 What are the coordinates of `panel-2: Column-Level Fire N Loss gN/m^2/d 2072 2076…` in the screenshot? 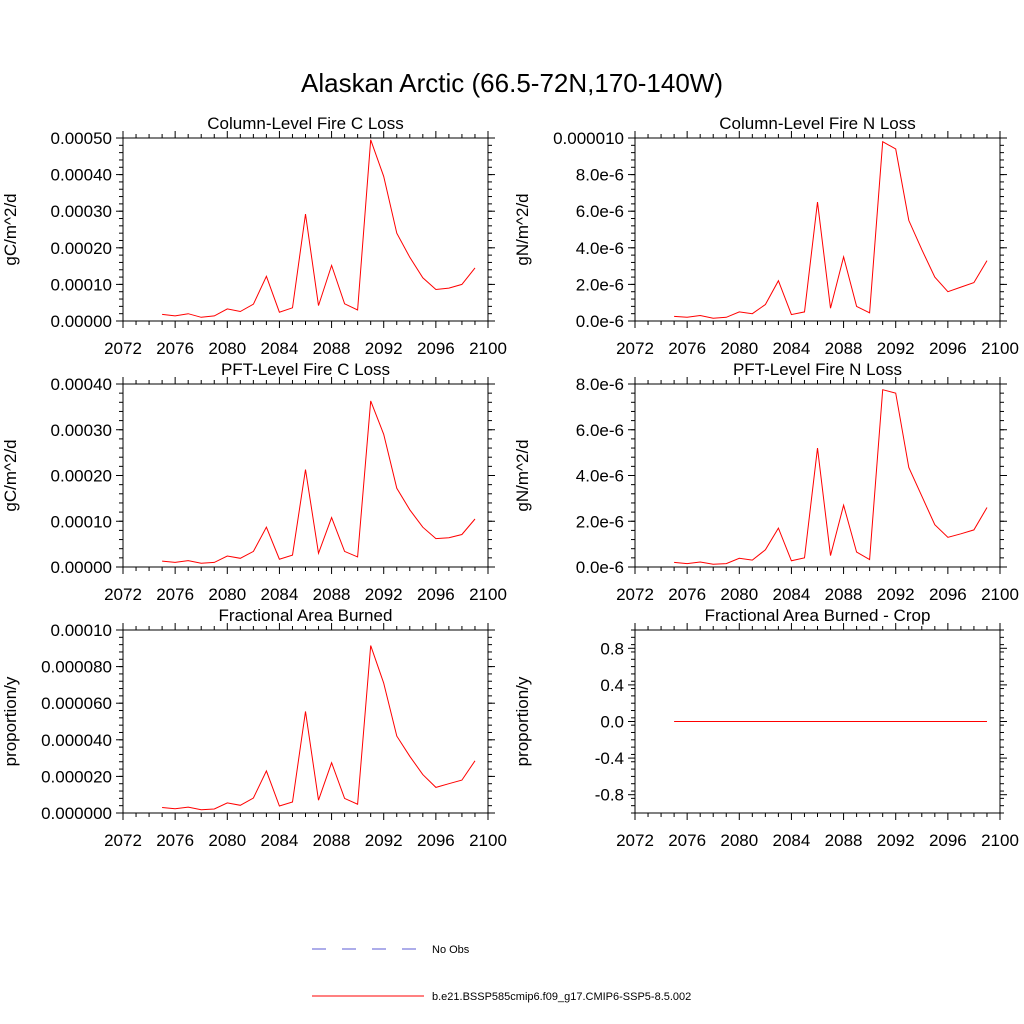 It's located at (766, 236).